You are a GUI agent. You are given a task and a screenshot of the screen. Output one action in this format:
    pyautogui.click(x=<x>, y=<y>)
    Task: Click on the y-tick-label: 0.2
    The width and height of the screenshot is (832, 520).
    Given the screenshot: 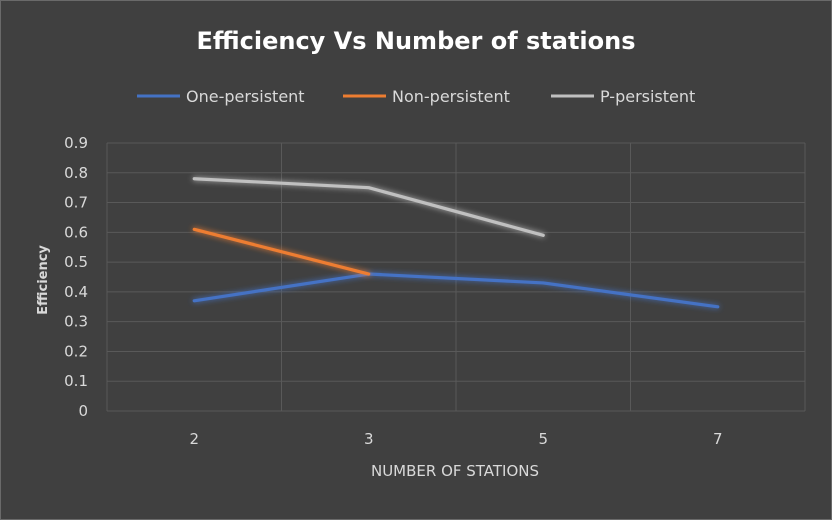 What is the action you would take?
    pyautogui.click(x=76, y=351)
    